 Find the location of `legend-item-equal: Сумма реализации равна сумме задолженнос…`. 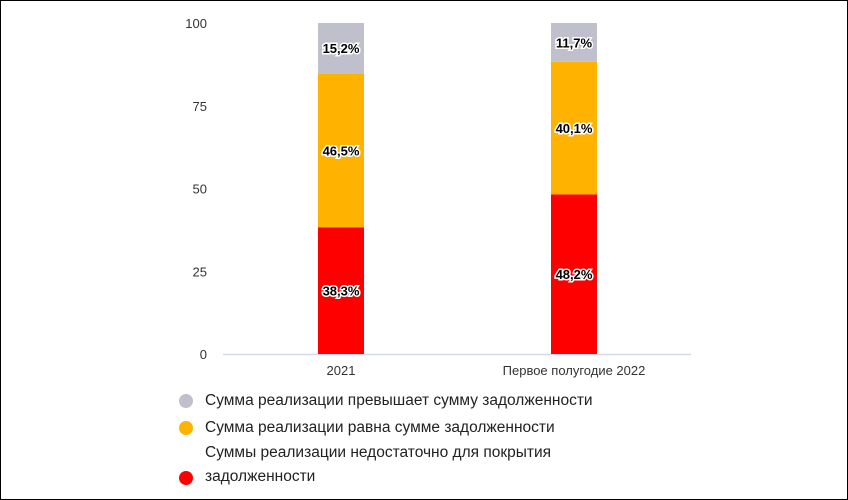

legend-item-equal: Сумма реализации равна сумме задолженнос… is located at coordinates (429, 428).